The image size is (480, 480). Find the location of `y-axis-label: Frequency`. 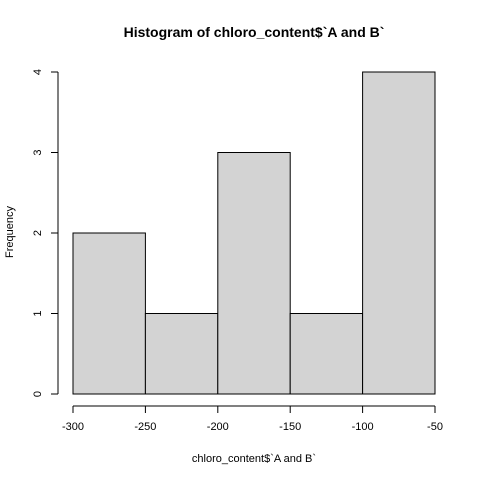

y-axis-label: Frequency is located at coordinates (10, 232).